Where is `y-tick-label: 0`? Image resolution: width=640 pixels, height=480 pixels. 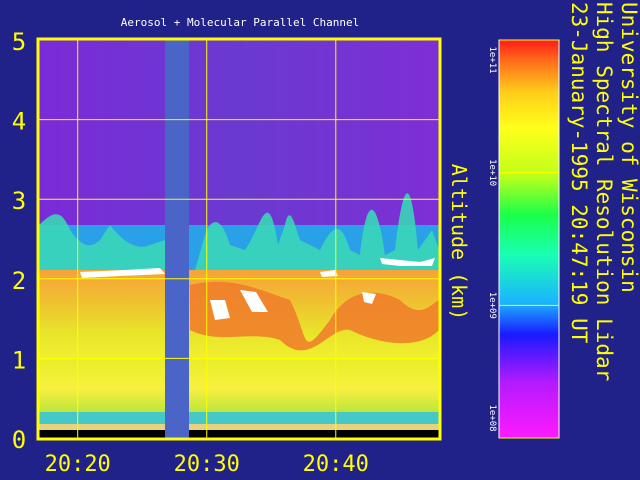 y-tick-label: 0 is located at coordinates (19, 440).